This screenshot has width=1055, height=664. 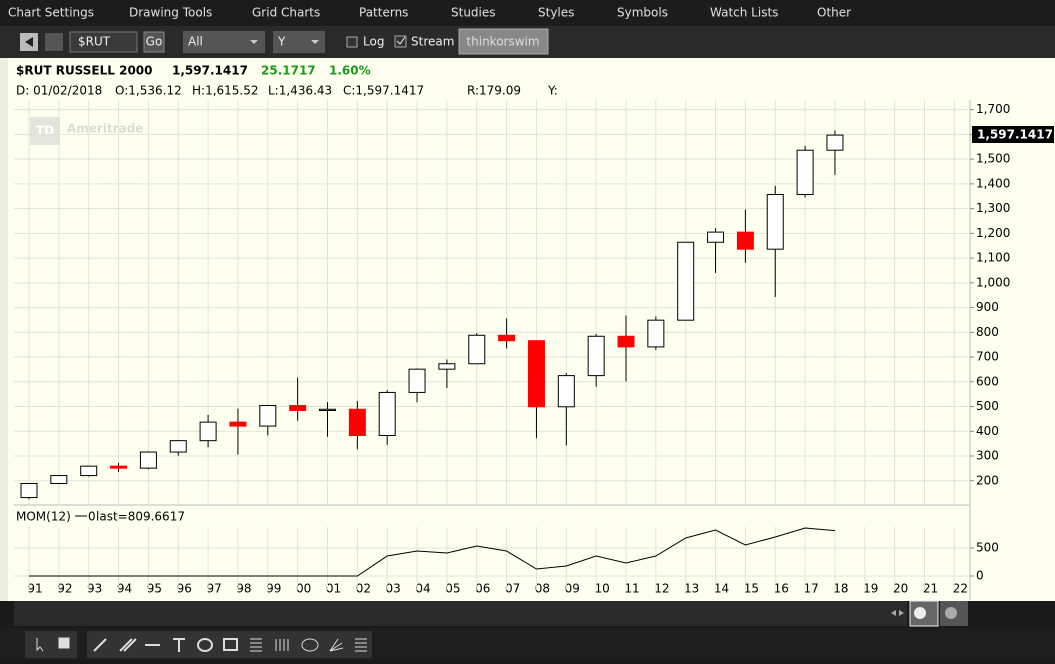 I want to click on x-tick-label: 91, so click(x=34, y=589).